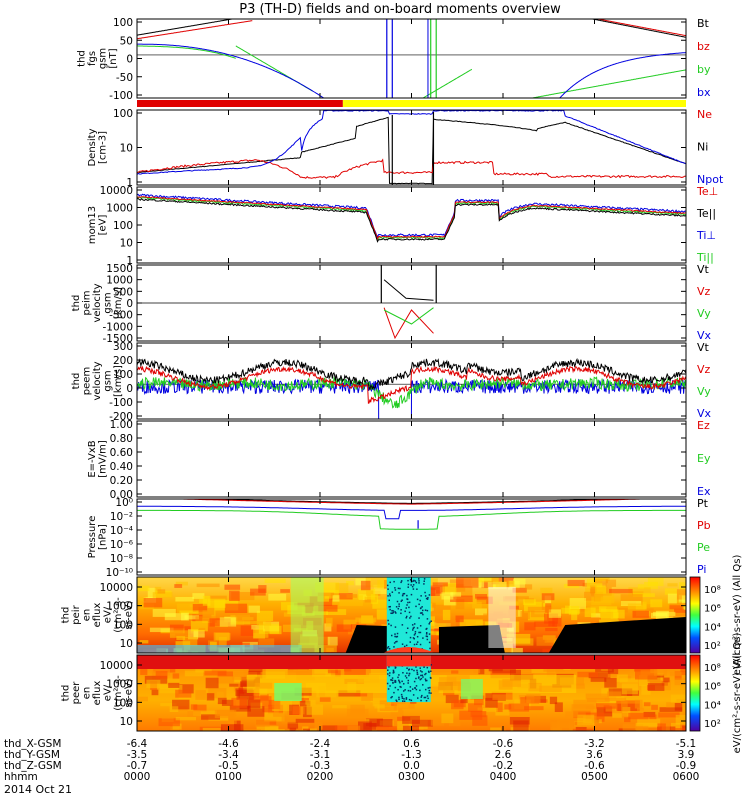  I want to click on y-tick-label: 10, so click(126, 722).